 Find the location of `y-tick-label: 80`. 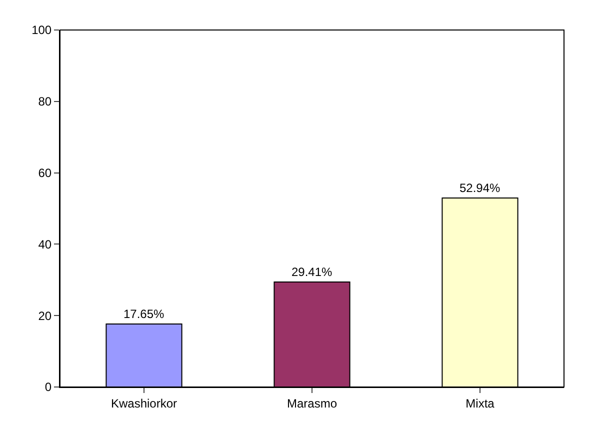

y-tick-label: 80 is located at coordinates (45, 101).